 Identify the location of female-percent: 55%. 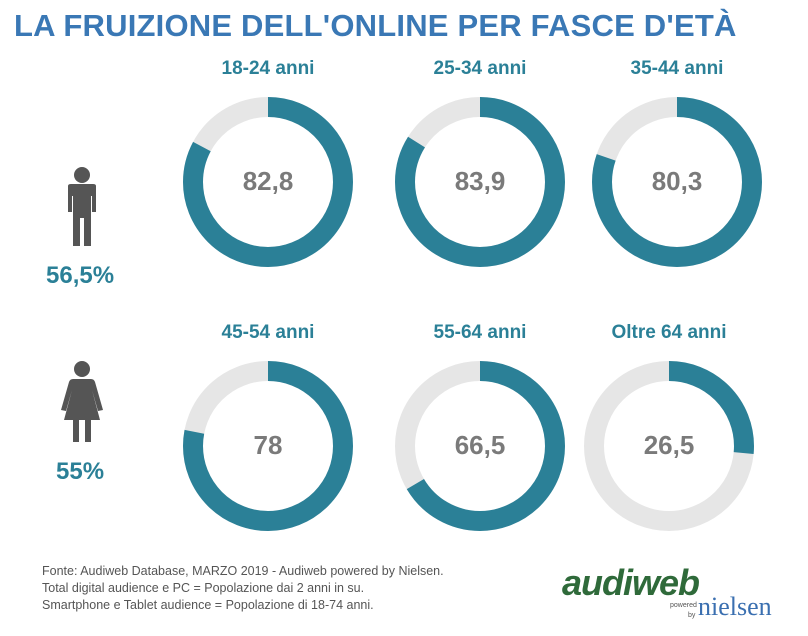
(80, 471).